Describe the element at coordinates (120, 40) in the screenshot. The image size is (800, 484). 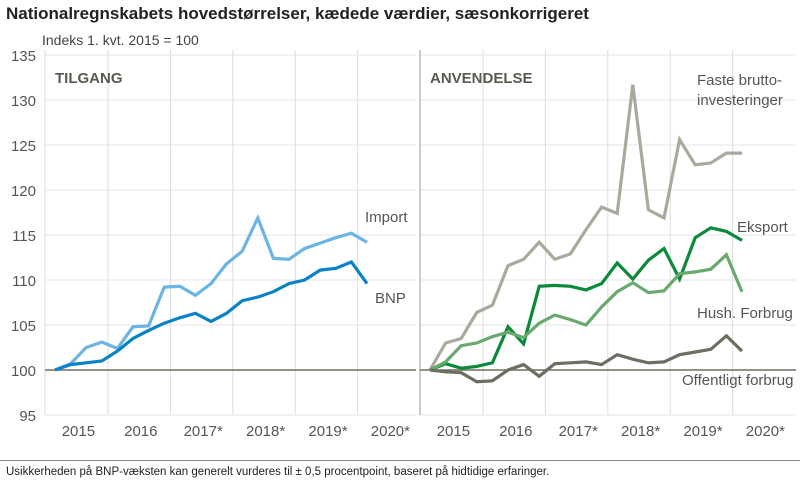
I see `y-axis-label: Indeks 1. kvt. 2015 = 100` at that location.